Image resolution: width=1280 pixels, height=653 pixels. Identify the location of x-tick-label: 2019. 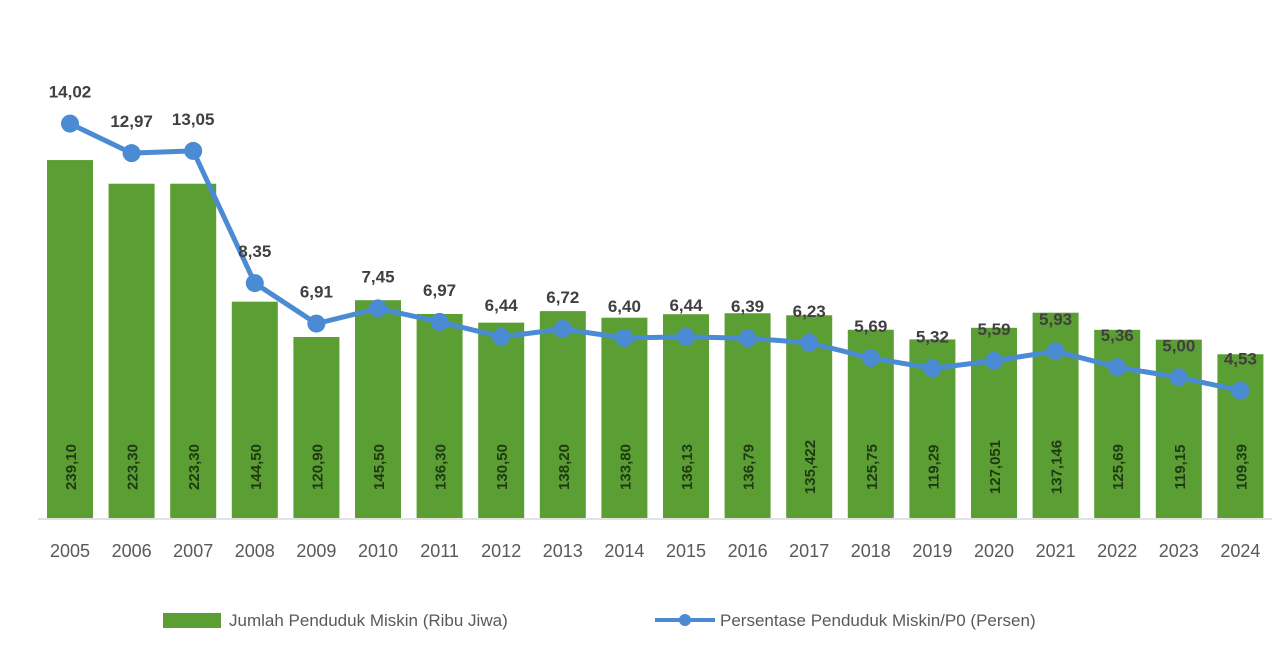
(932, 551).